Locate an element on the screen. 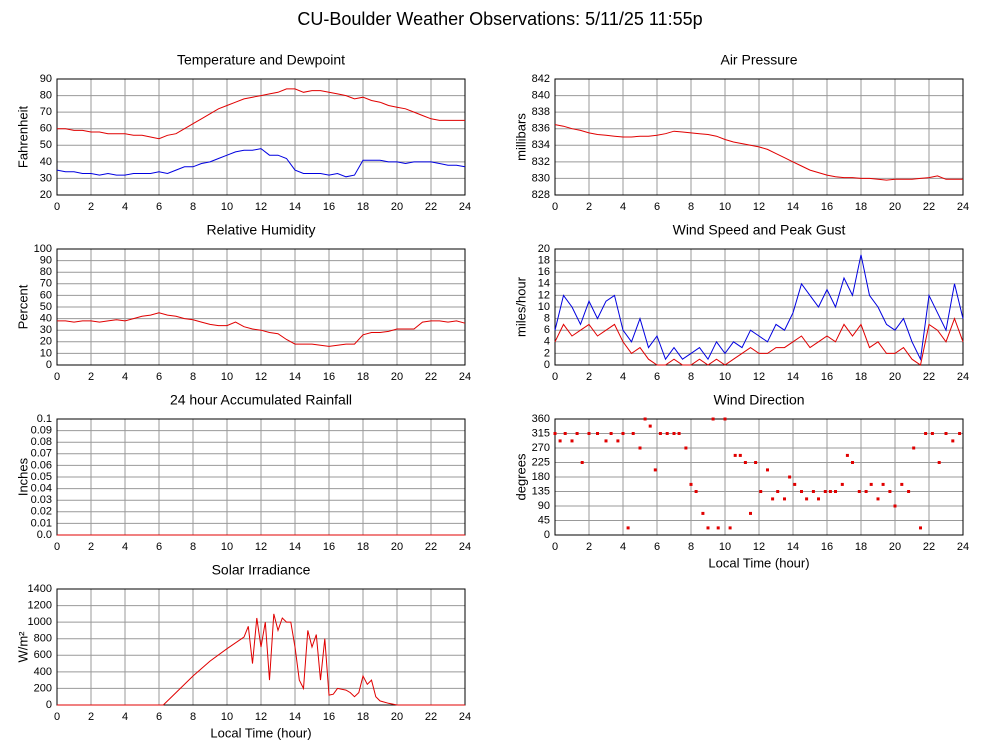 The image size is (1000, 745). y-tick-label: 180 is located at coordinates (541, 477).